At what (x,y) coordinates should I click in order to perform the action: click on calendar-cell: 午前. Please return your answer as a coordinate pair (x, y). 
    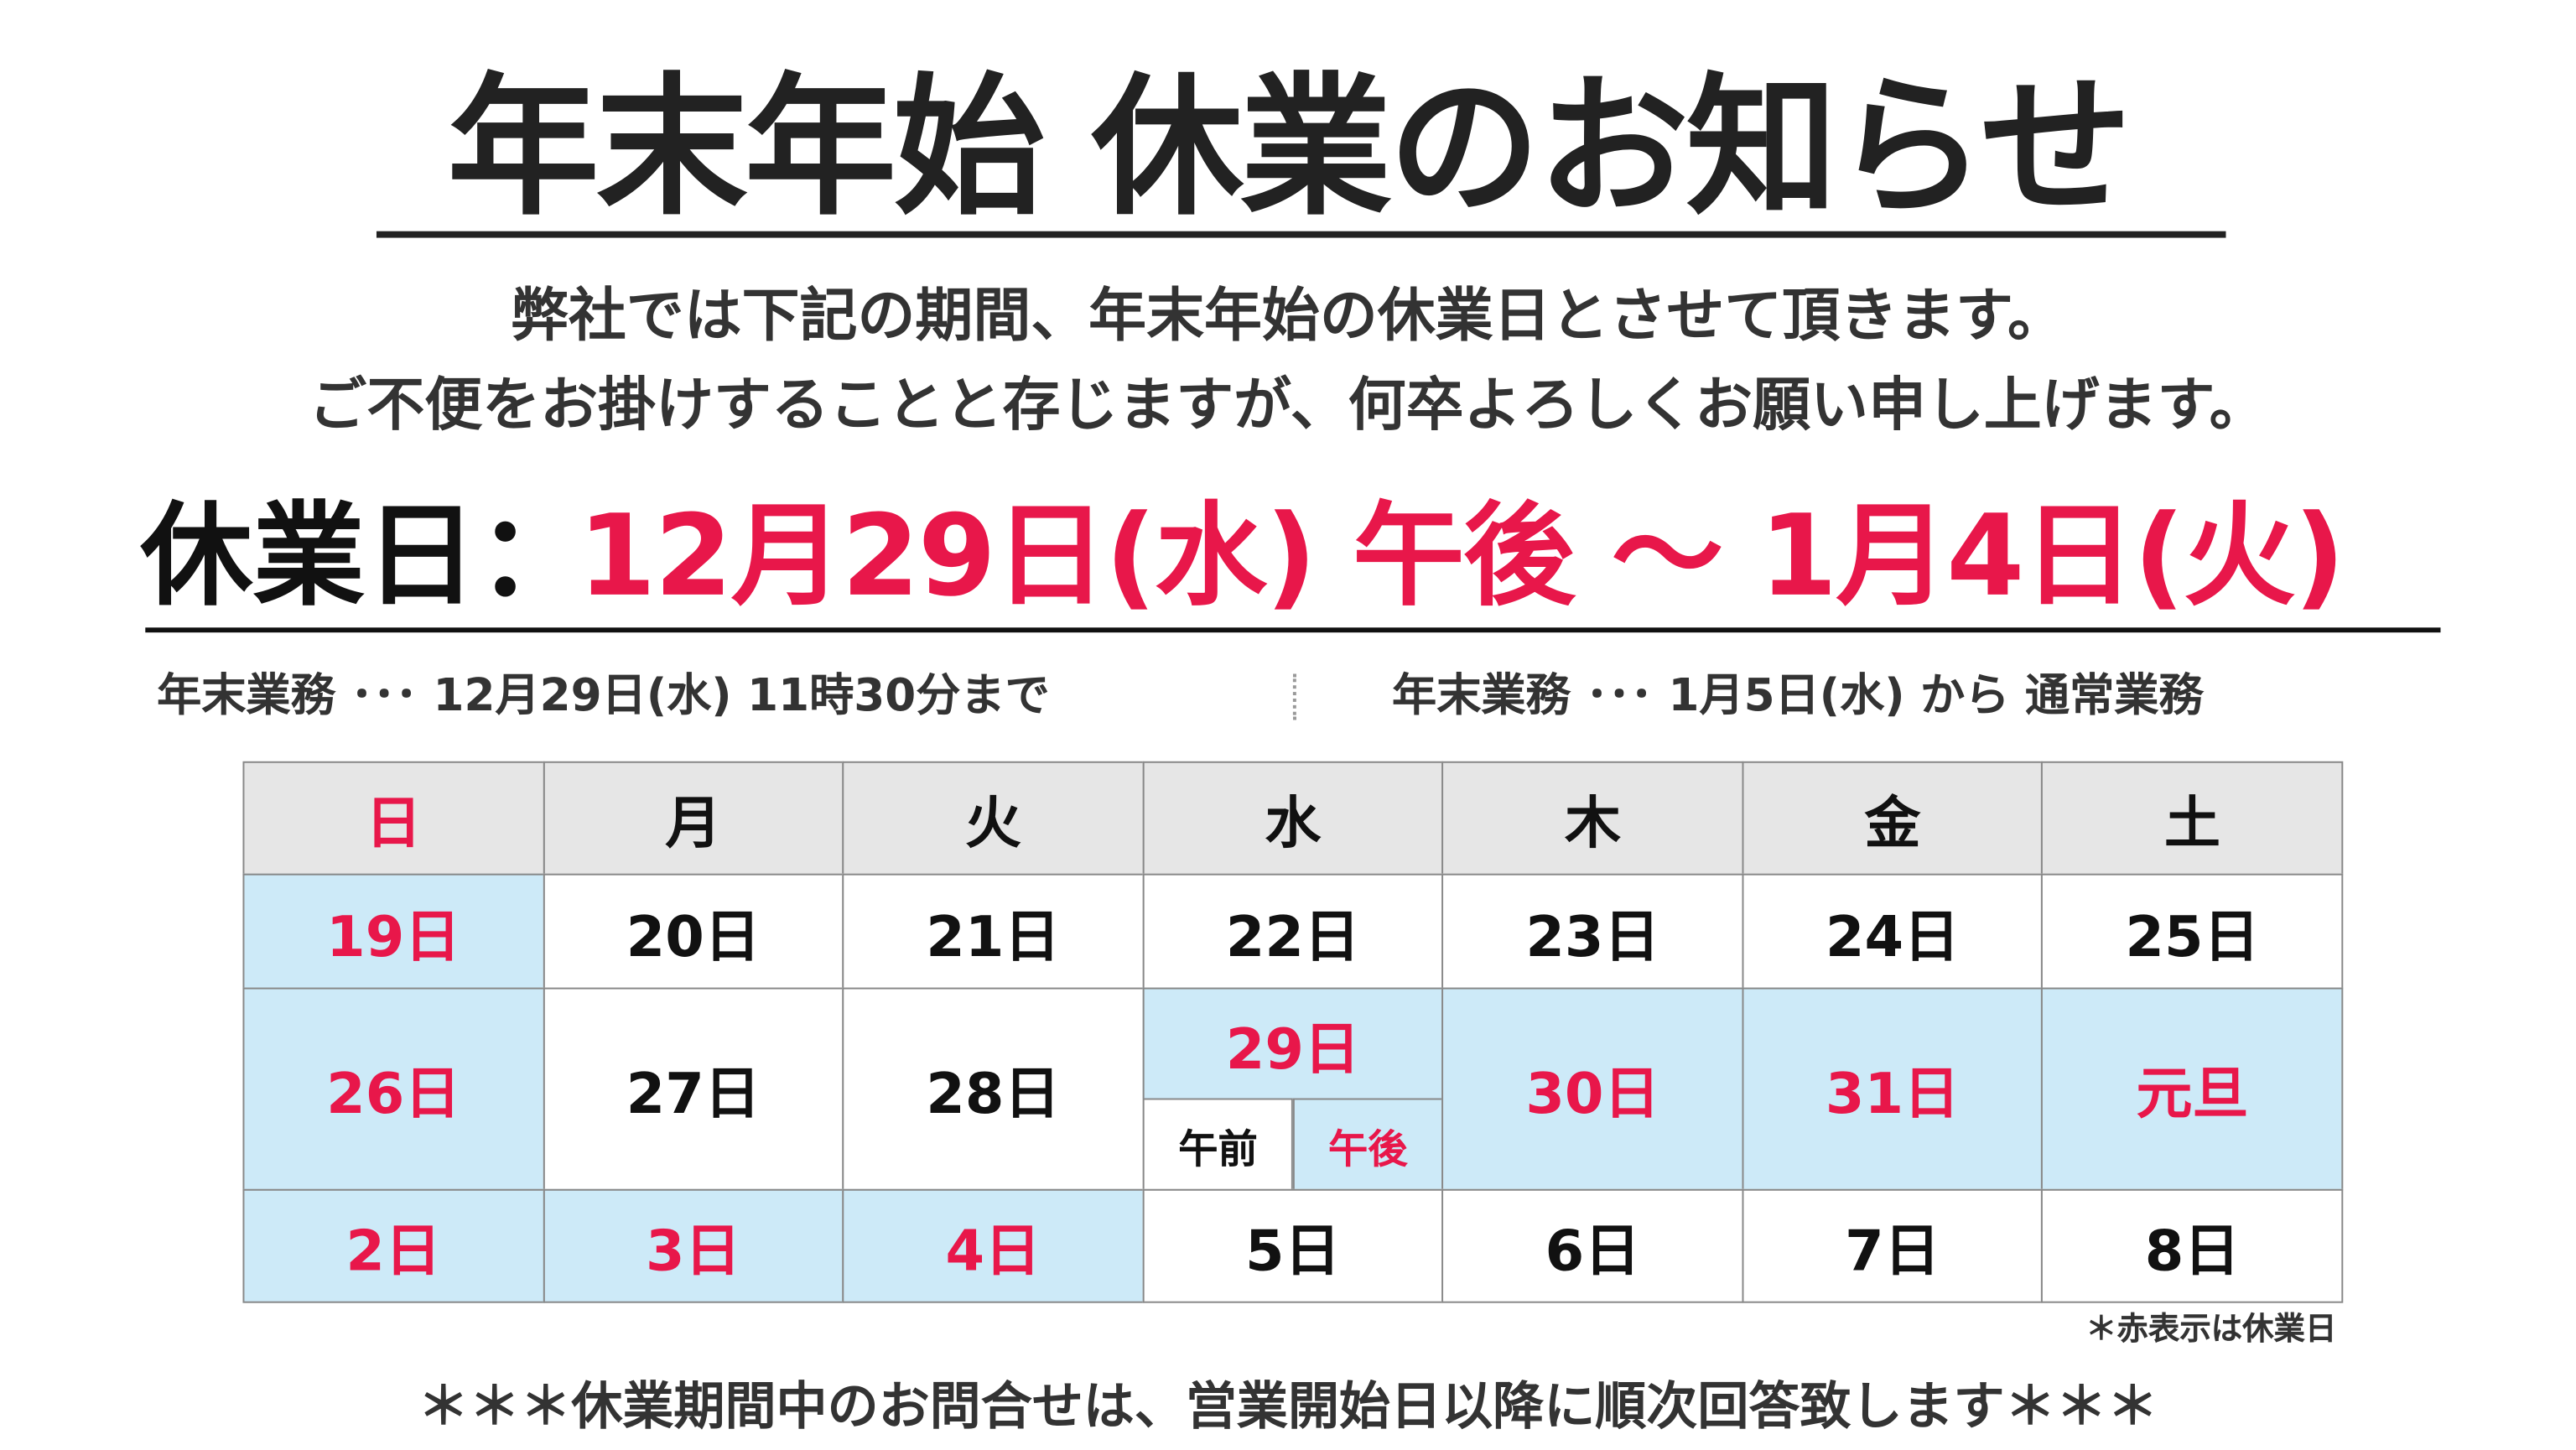
    Looking at the image, I should click on (1218, 1144).